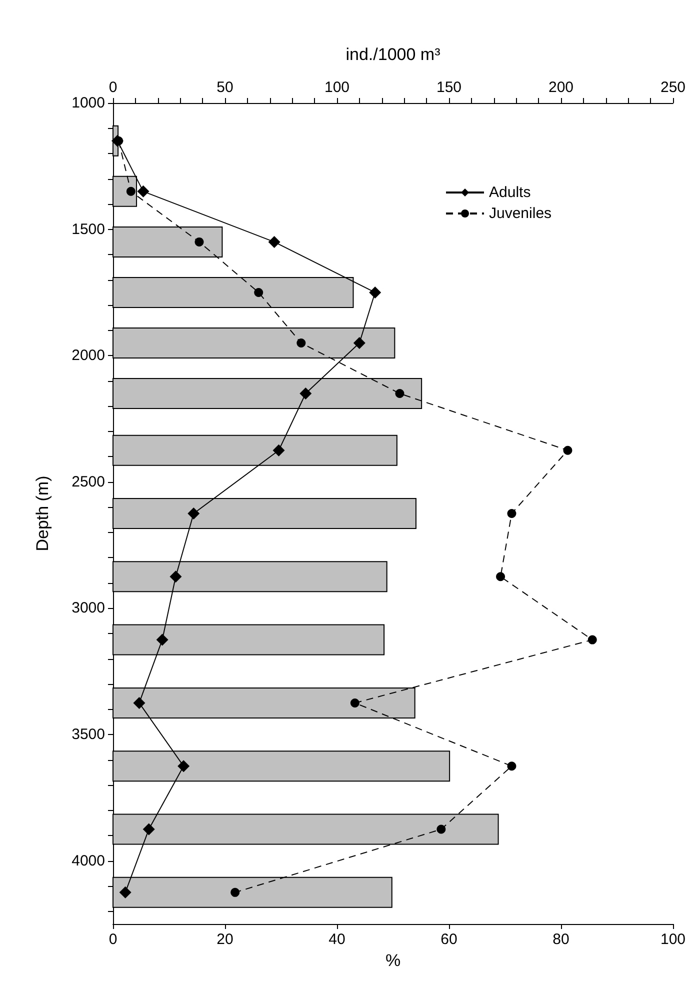  Describe the element at coordinates (88, 735) in the screenshot. I see `y-tick-label: 3500` at that location.